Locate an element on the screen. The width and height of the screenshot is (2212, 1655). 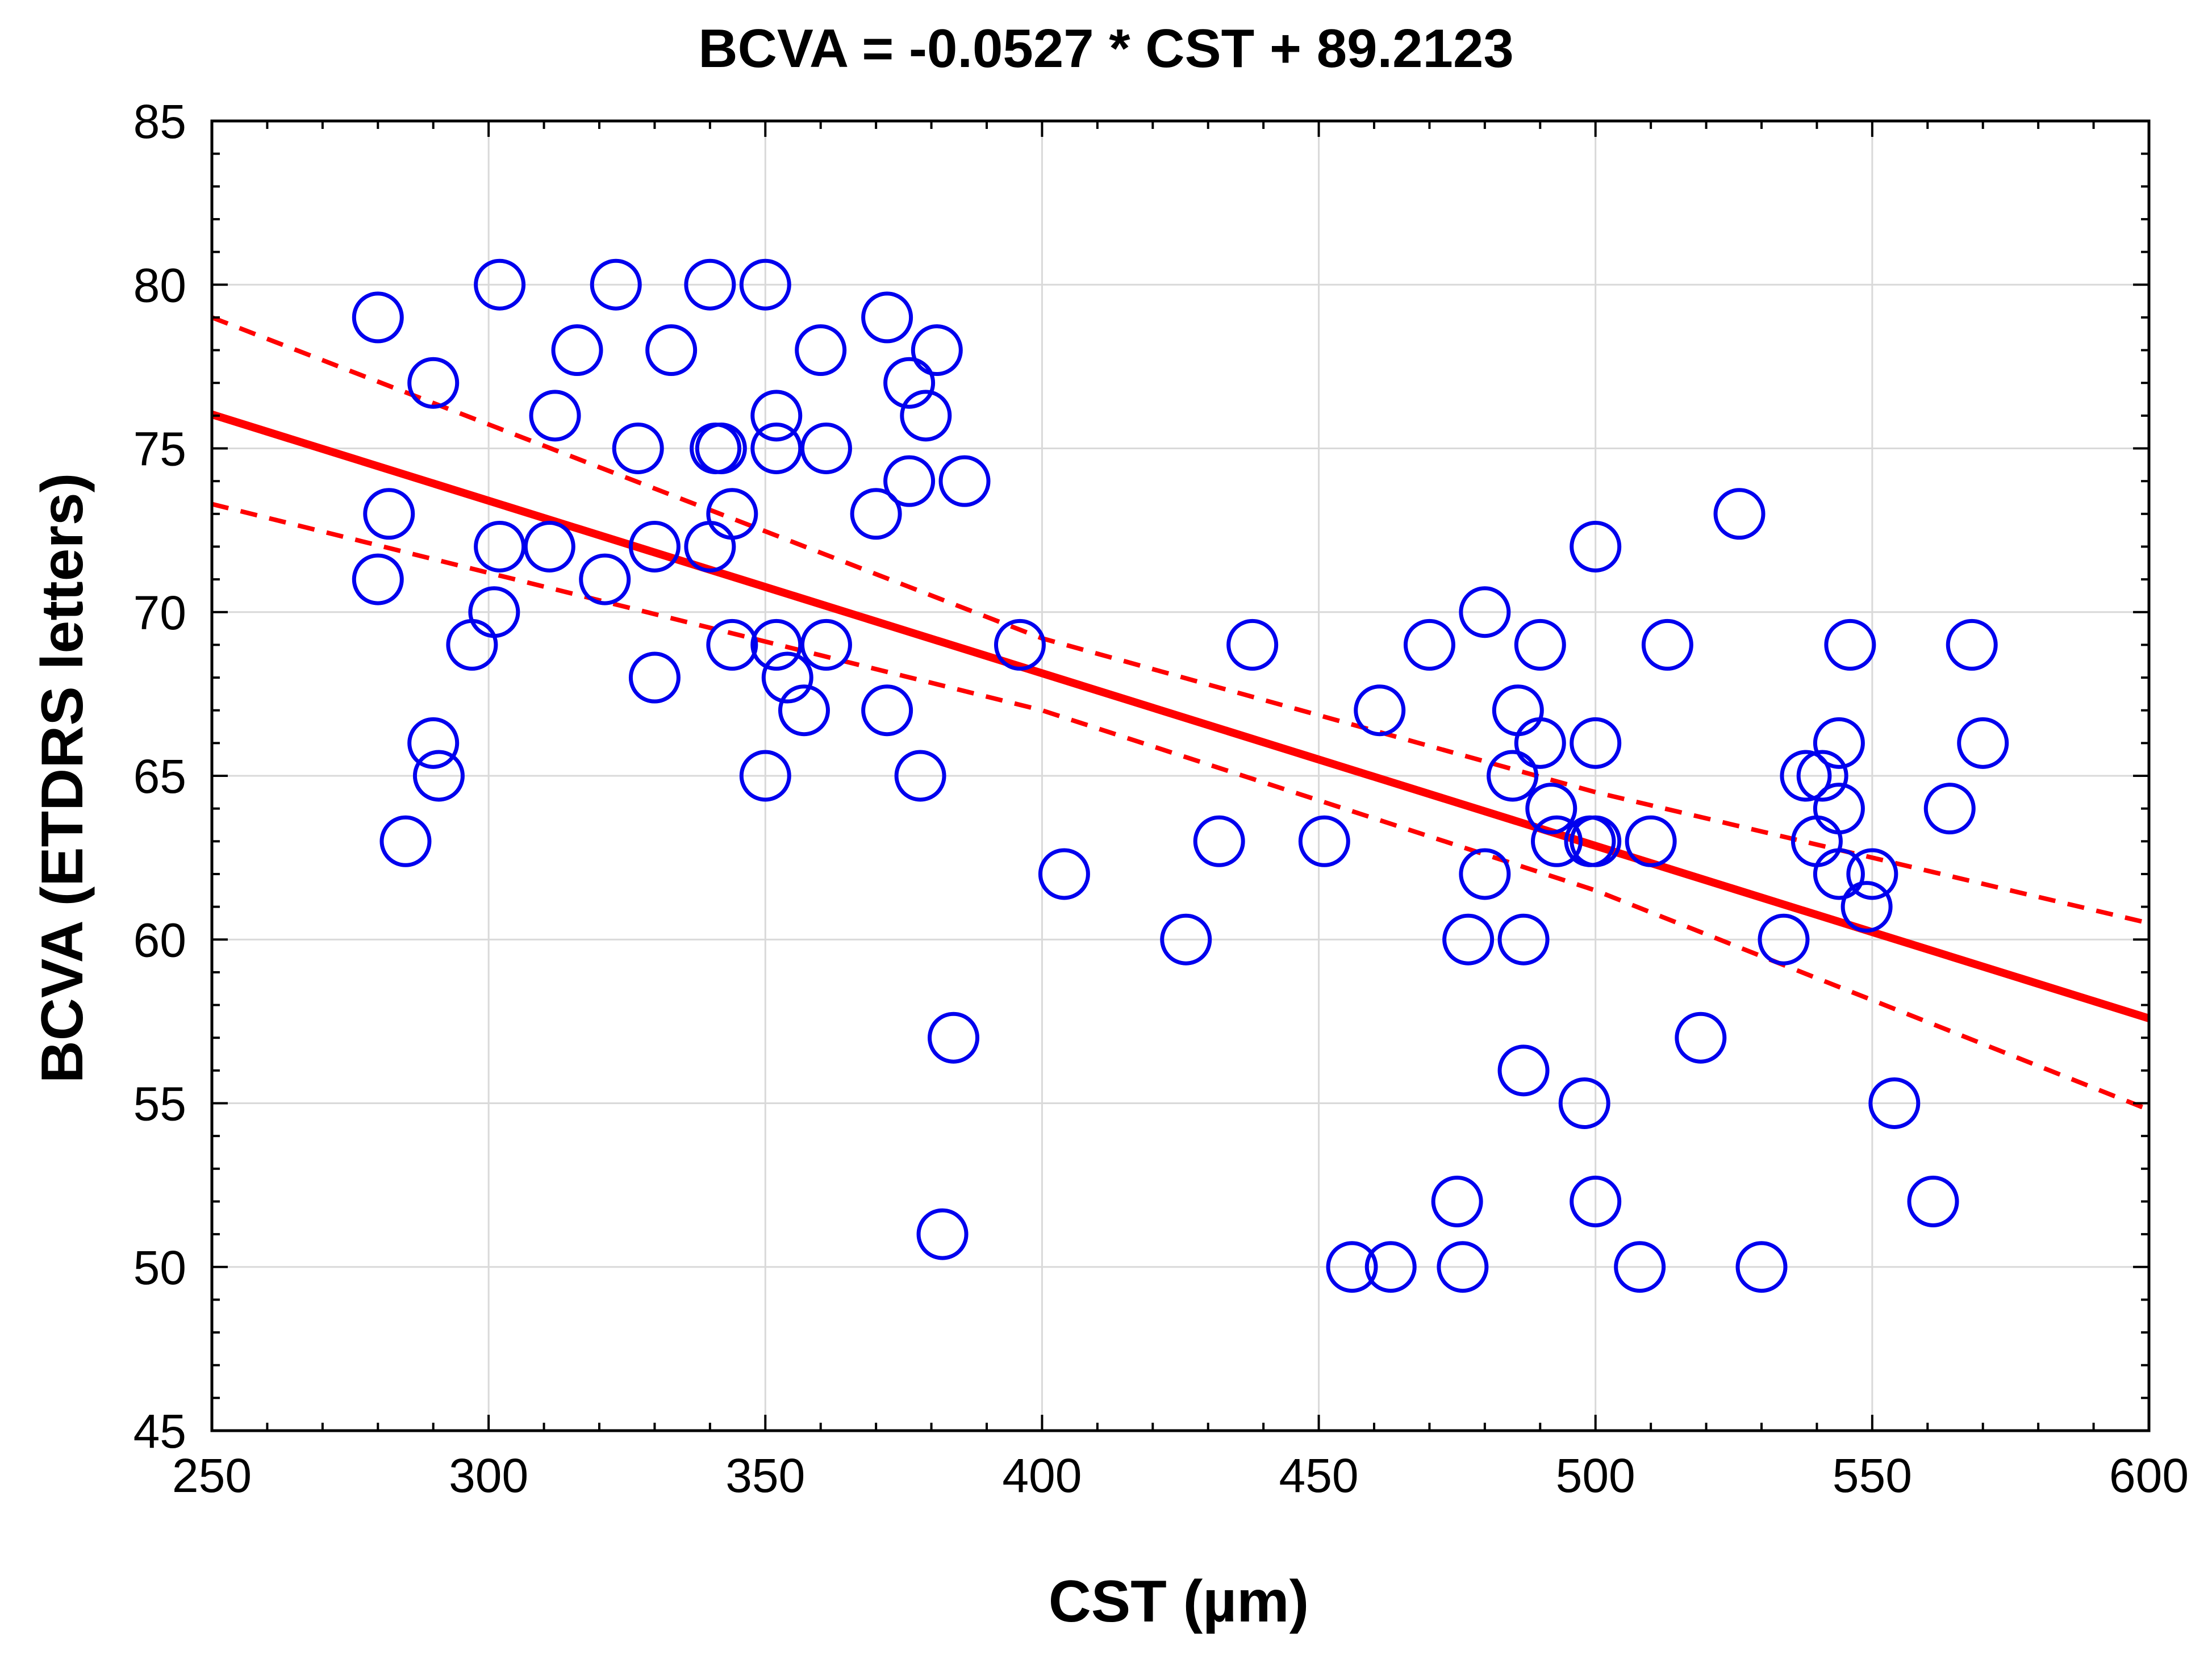
x-tick-label: 400 is located at coordinates (1042, 1475).